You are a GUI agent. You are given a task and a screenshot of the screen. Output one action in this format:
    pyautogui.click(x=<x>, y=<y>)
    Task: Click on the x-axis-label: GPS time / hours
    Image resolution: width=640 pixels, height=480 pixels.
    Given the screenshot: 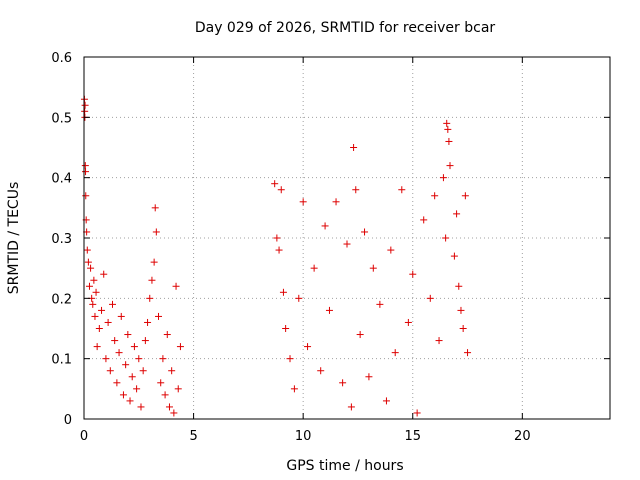 What is the action you would take?
    pyautogui.click(x=344, y=466)
    